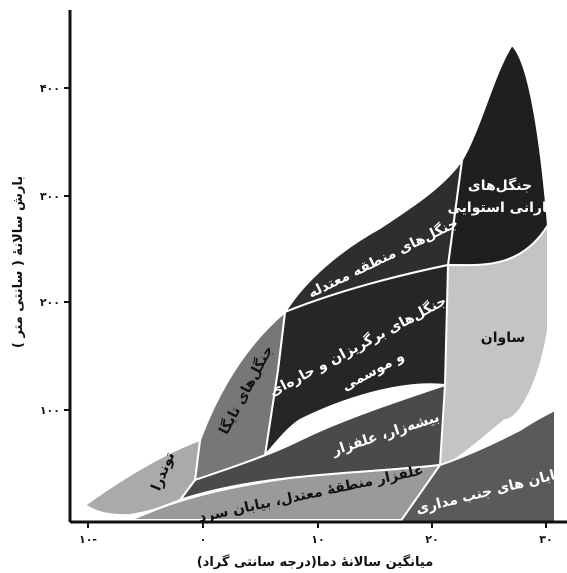  What do you see at coordinates (50, 88) in the screenshot?
I see `y-tick-label: ۴۰۰` at bounding box center [50, 88].